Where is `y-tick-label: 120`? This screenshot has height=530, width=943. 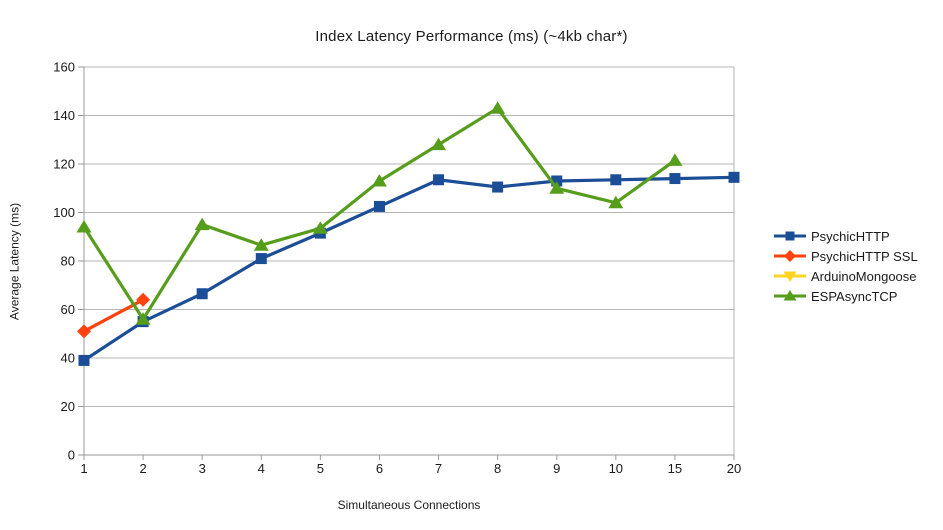
y-tick-label: 120 is located at coordinates (64, 164).